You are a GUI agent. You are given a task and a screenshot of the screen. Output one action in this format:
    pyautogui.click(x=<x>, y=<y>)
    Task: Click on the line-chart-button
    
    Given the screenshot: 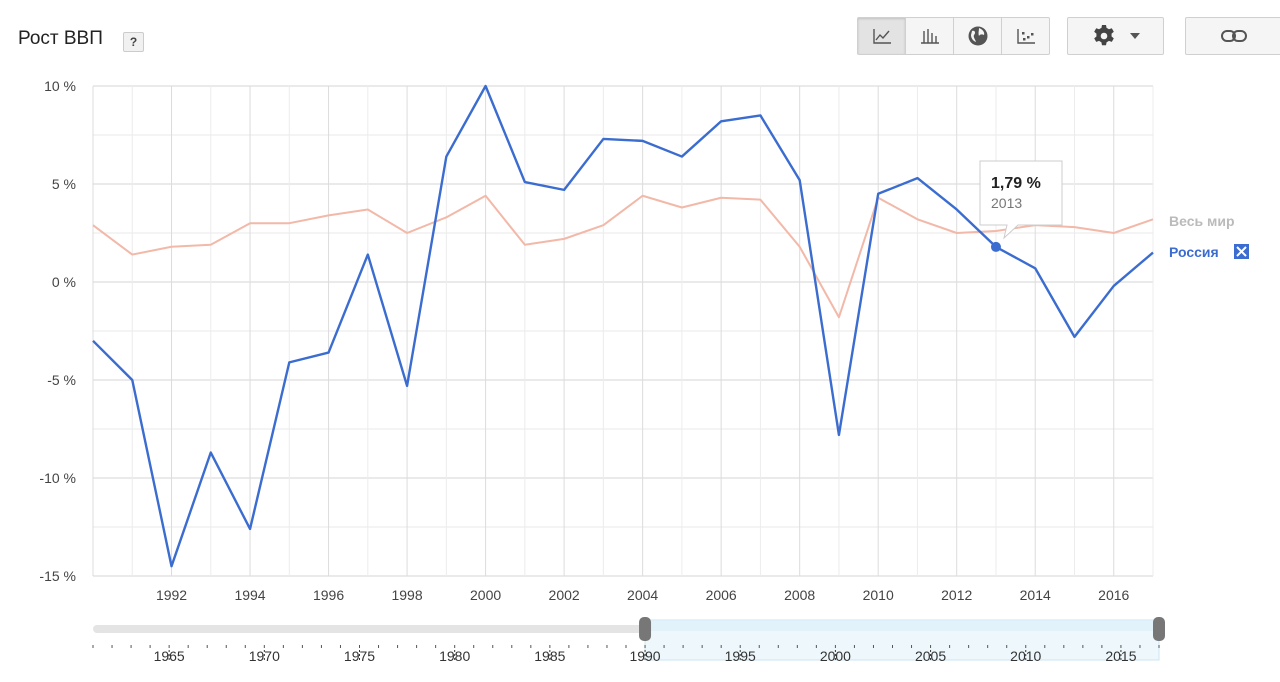 What is the action you would take?
    pyautogui.click(x=882, y=36)
    